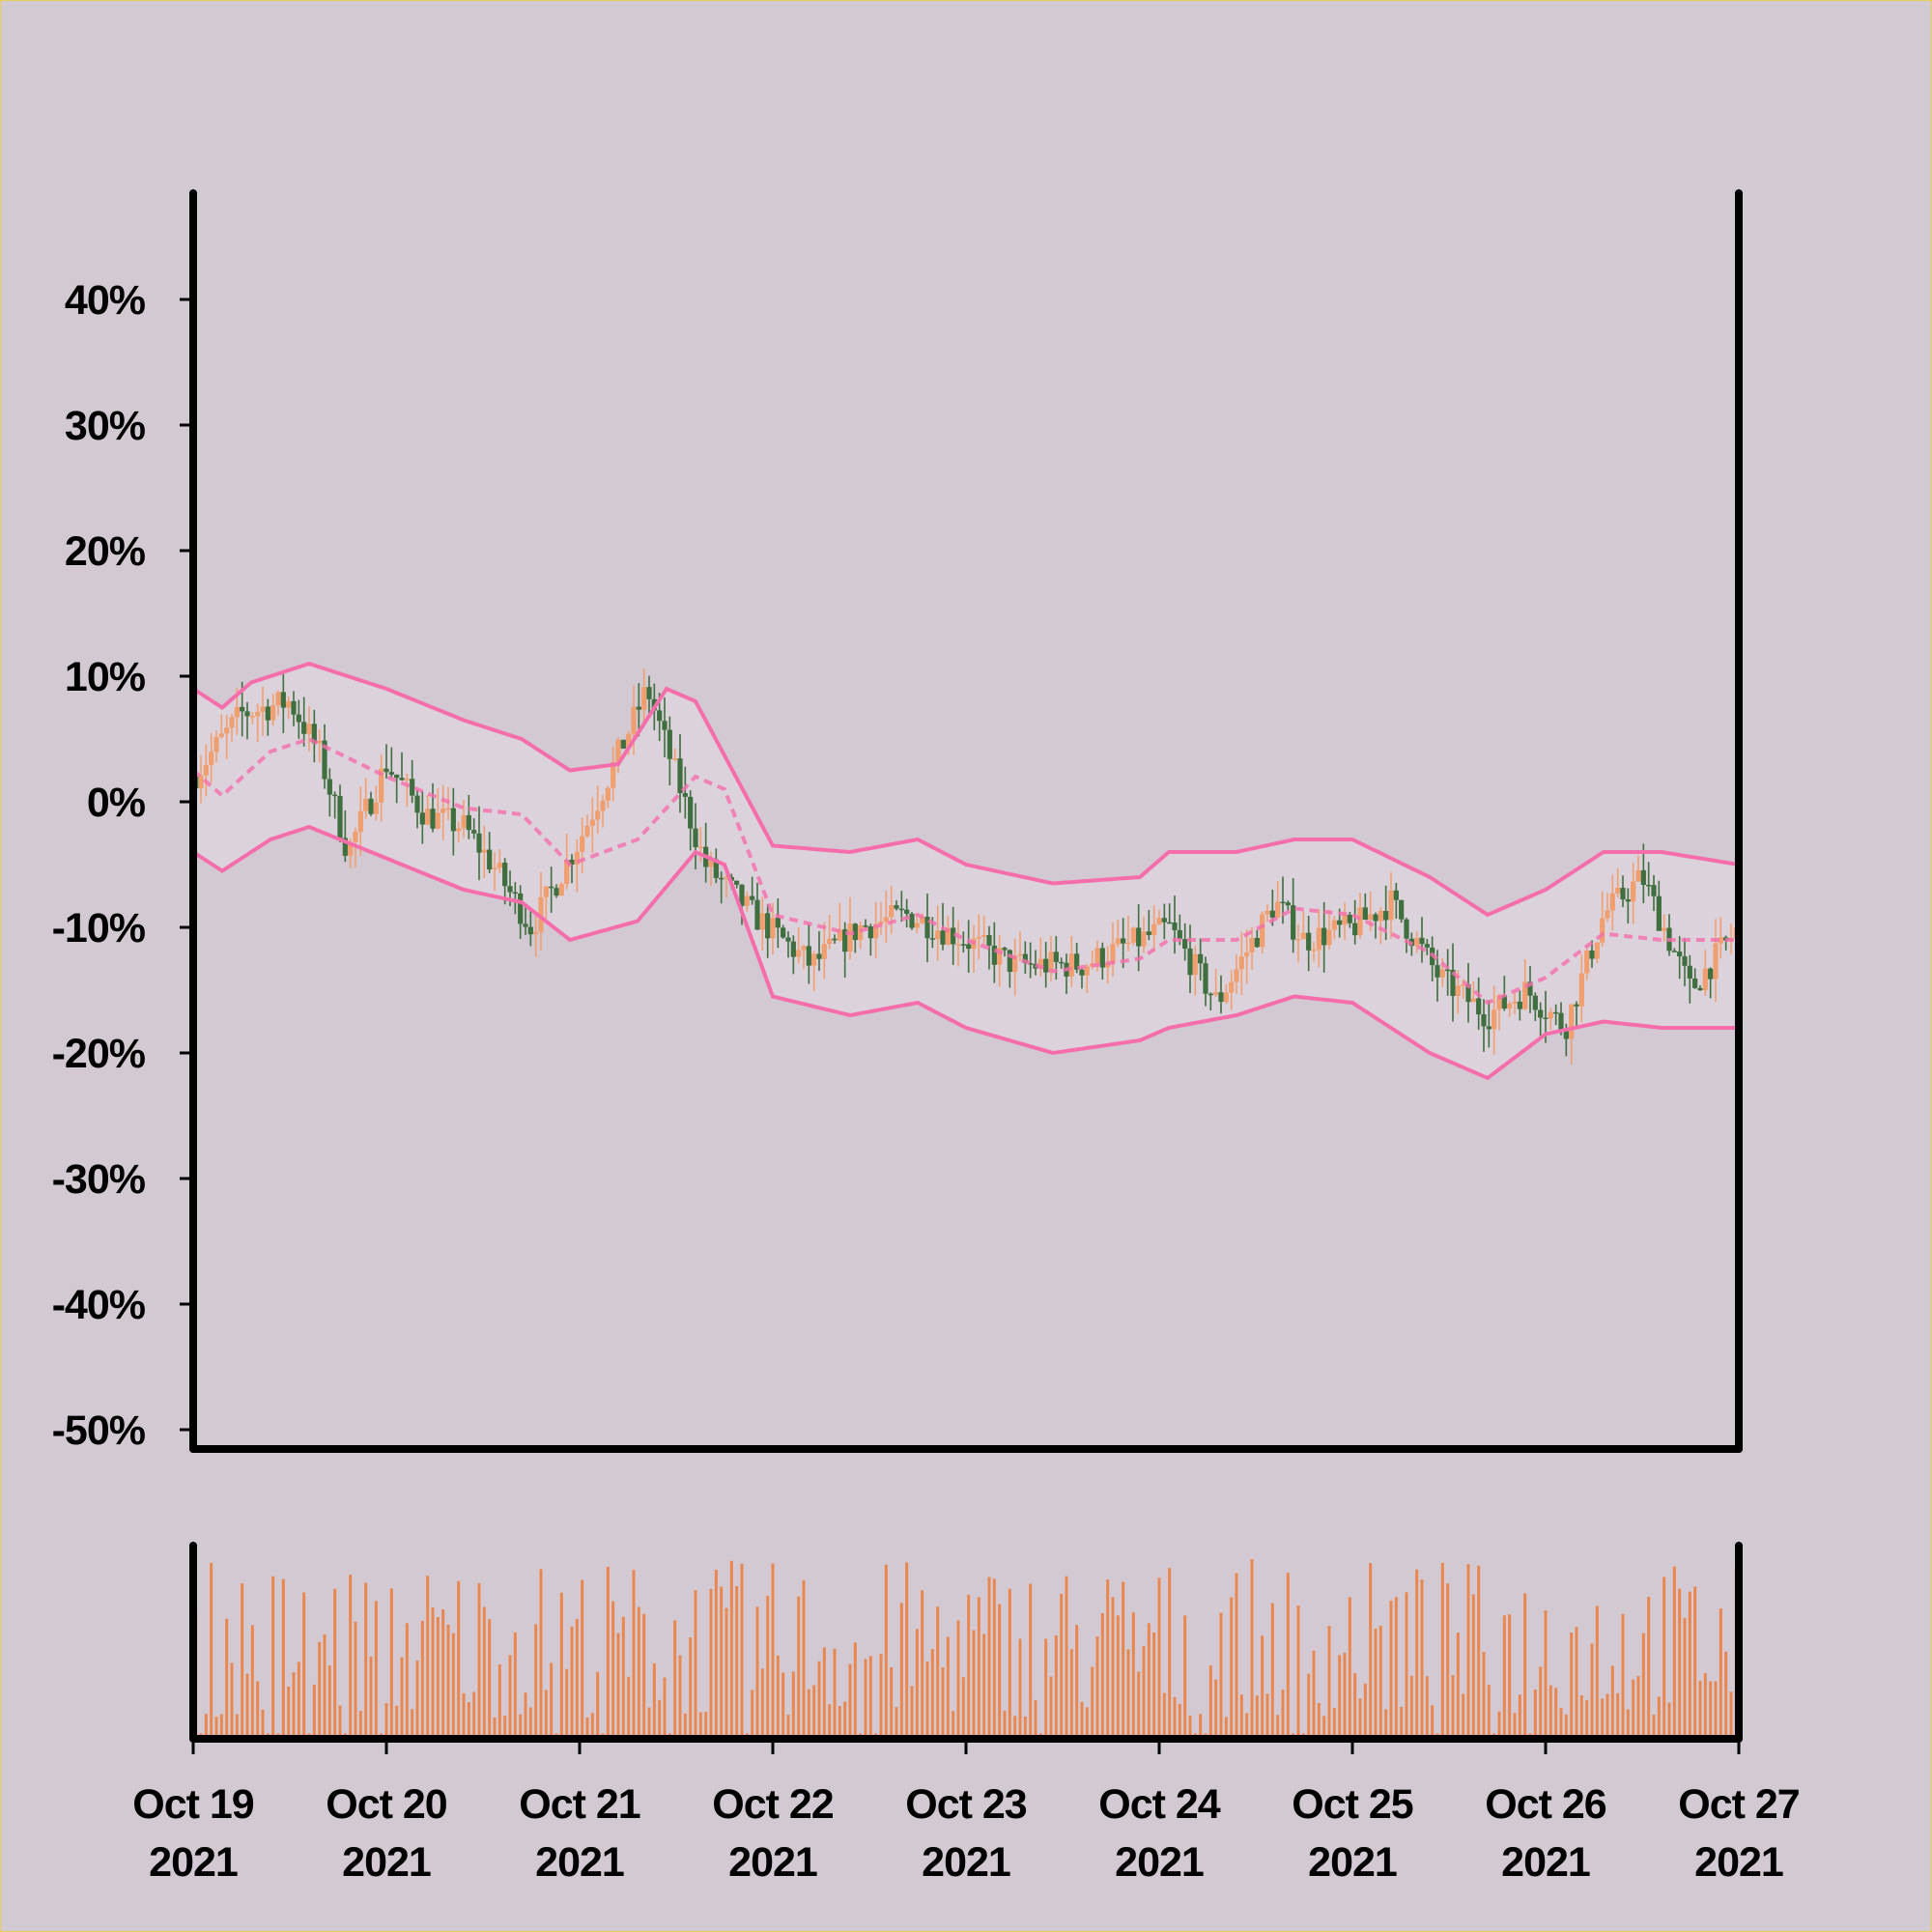 The width and height of the screenshot is (1932, 1932). I want to click on x-tick-label-year: 2021, so click(1352, 1862).